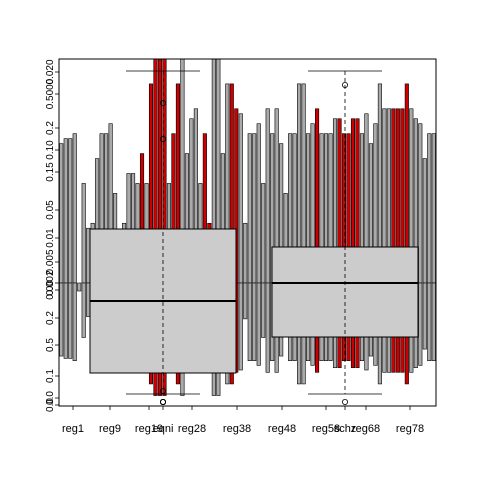 The height and width of the screenshot is (480, 480). Describe the element at coordinates (50, 71) in the screenshot. I see `y-tick-label-0: 0.020` at that location.